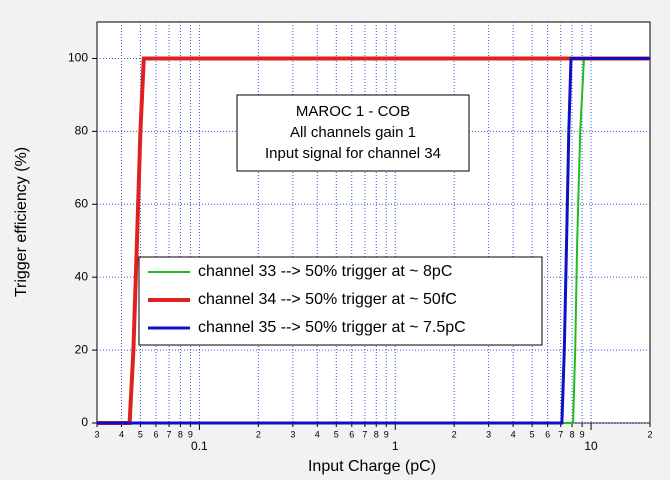 This screenshot has height=480, width=670. Describe the element at coordinates (84, 422) in the screenshot. I see `y-tick-label: 0` at that location.